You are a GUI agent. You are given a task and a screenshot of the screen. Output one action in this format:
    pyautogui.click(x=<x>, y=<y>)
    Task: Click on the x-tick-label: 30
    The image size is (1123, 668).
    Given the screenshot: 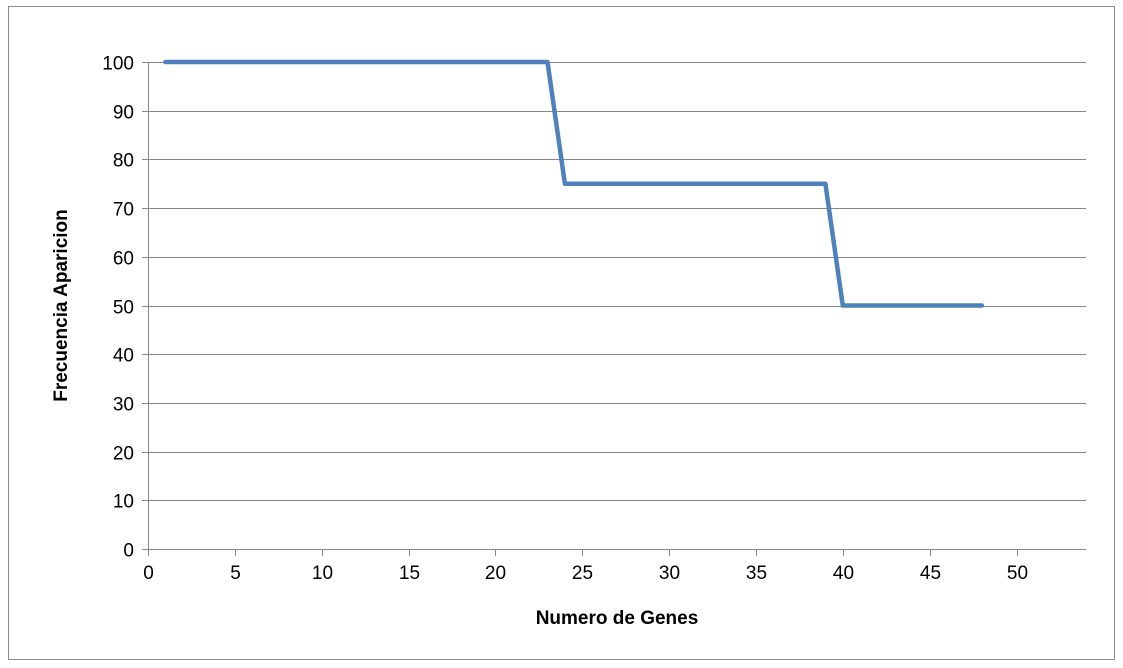 What is the action you would take?
    pyautogui.click(x=669, y=573)
    